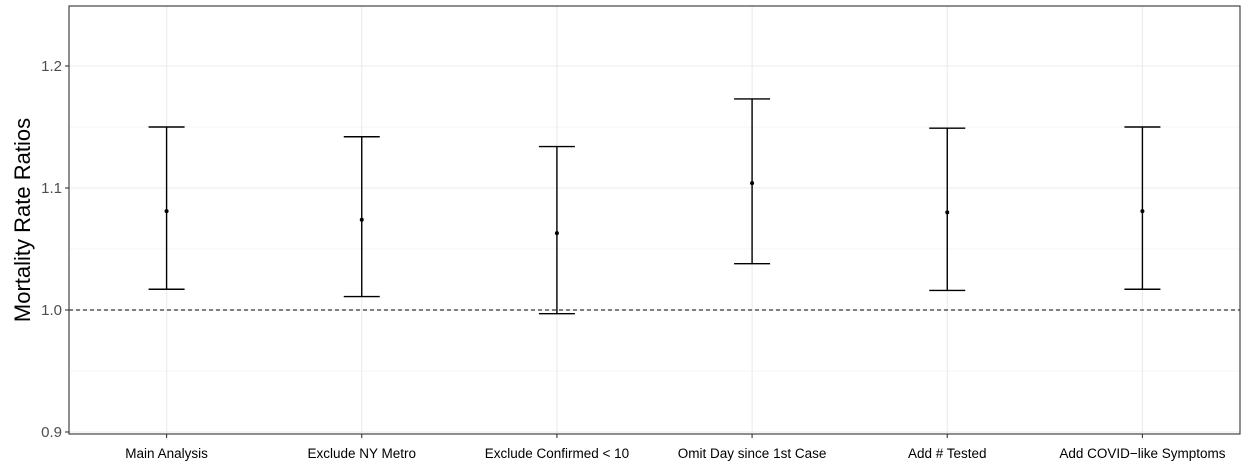 The width and height of the screenshot is (1244, 469). I want to click on y-axis-title: Mortality Rate Ratios, so click(22, 220).